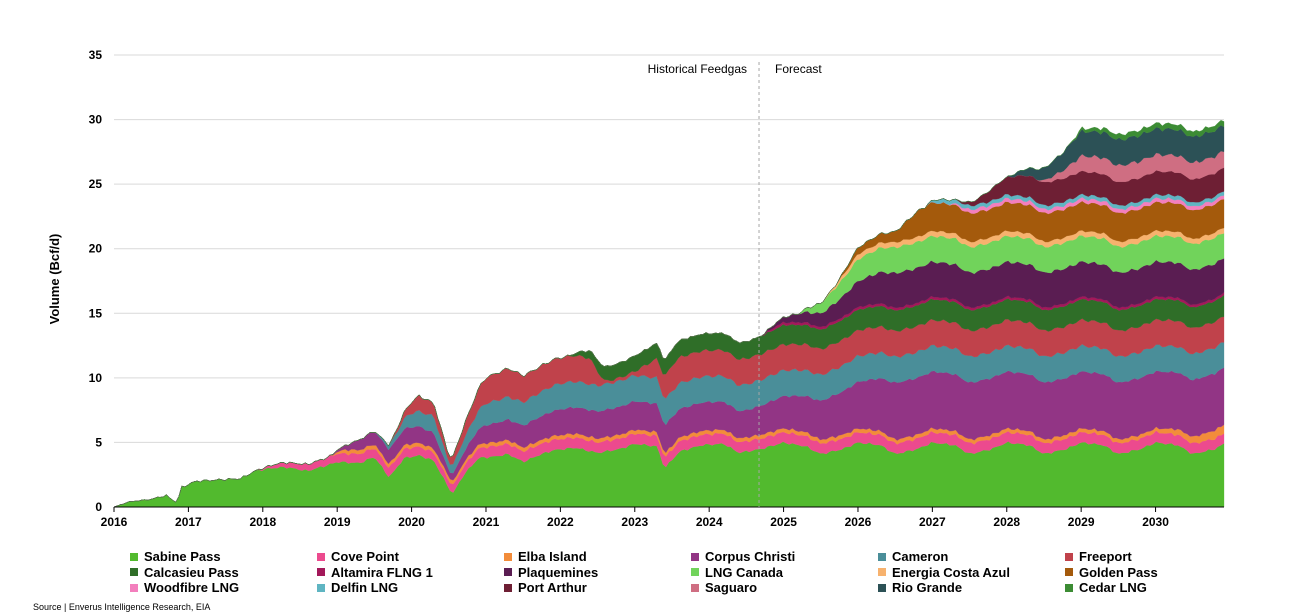 The height and width of the screenshot is (616, 1315). What do you see at coordinates (114, 522) in the screenshot?
I see `x-tick-label: 2016` at bounding box center [114, 522].